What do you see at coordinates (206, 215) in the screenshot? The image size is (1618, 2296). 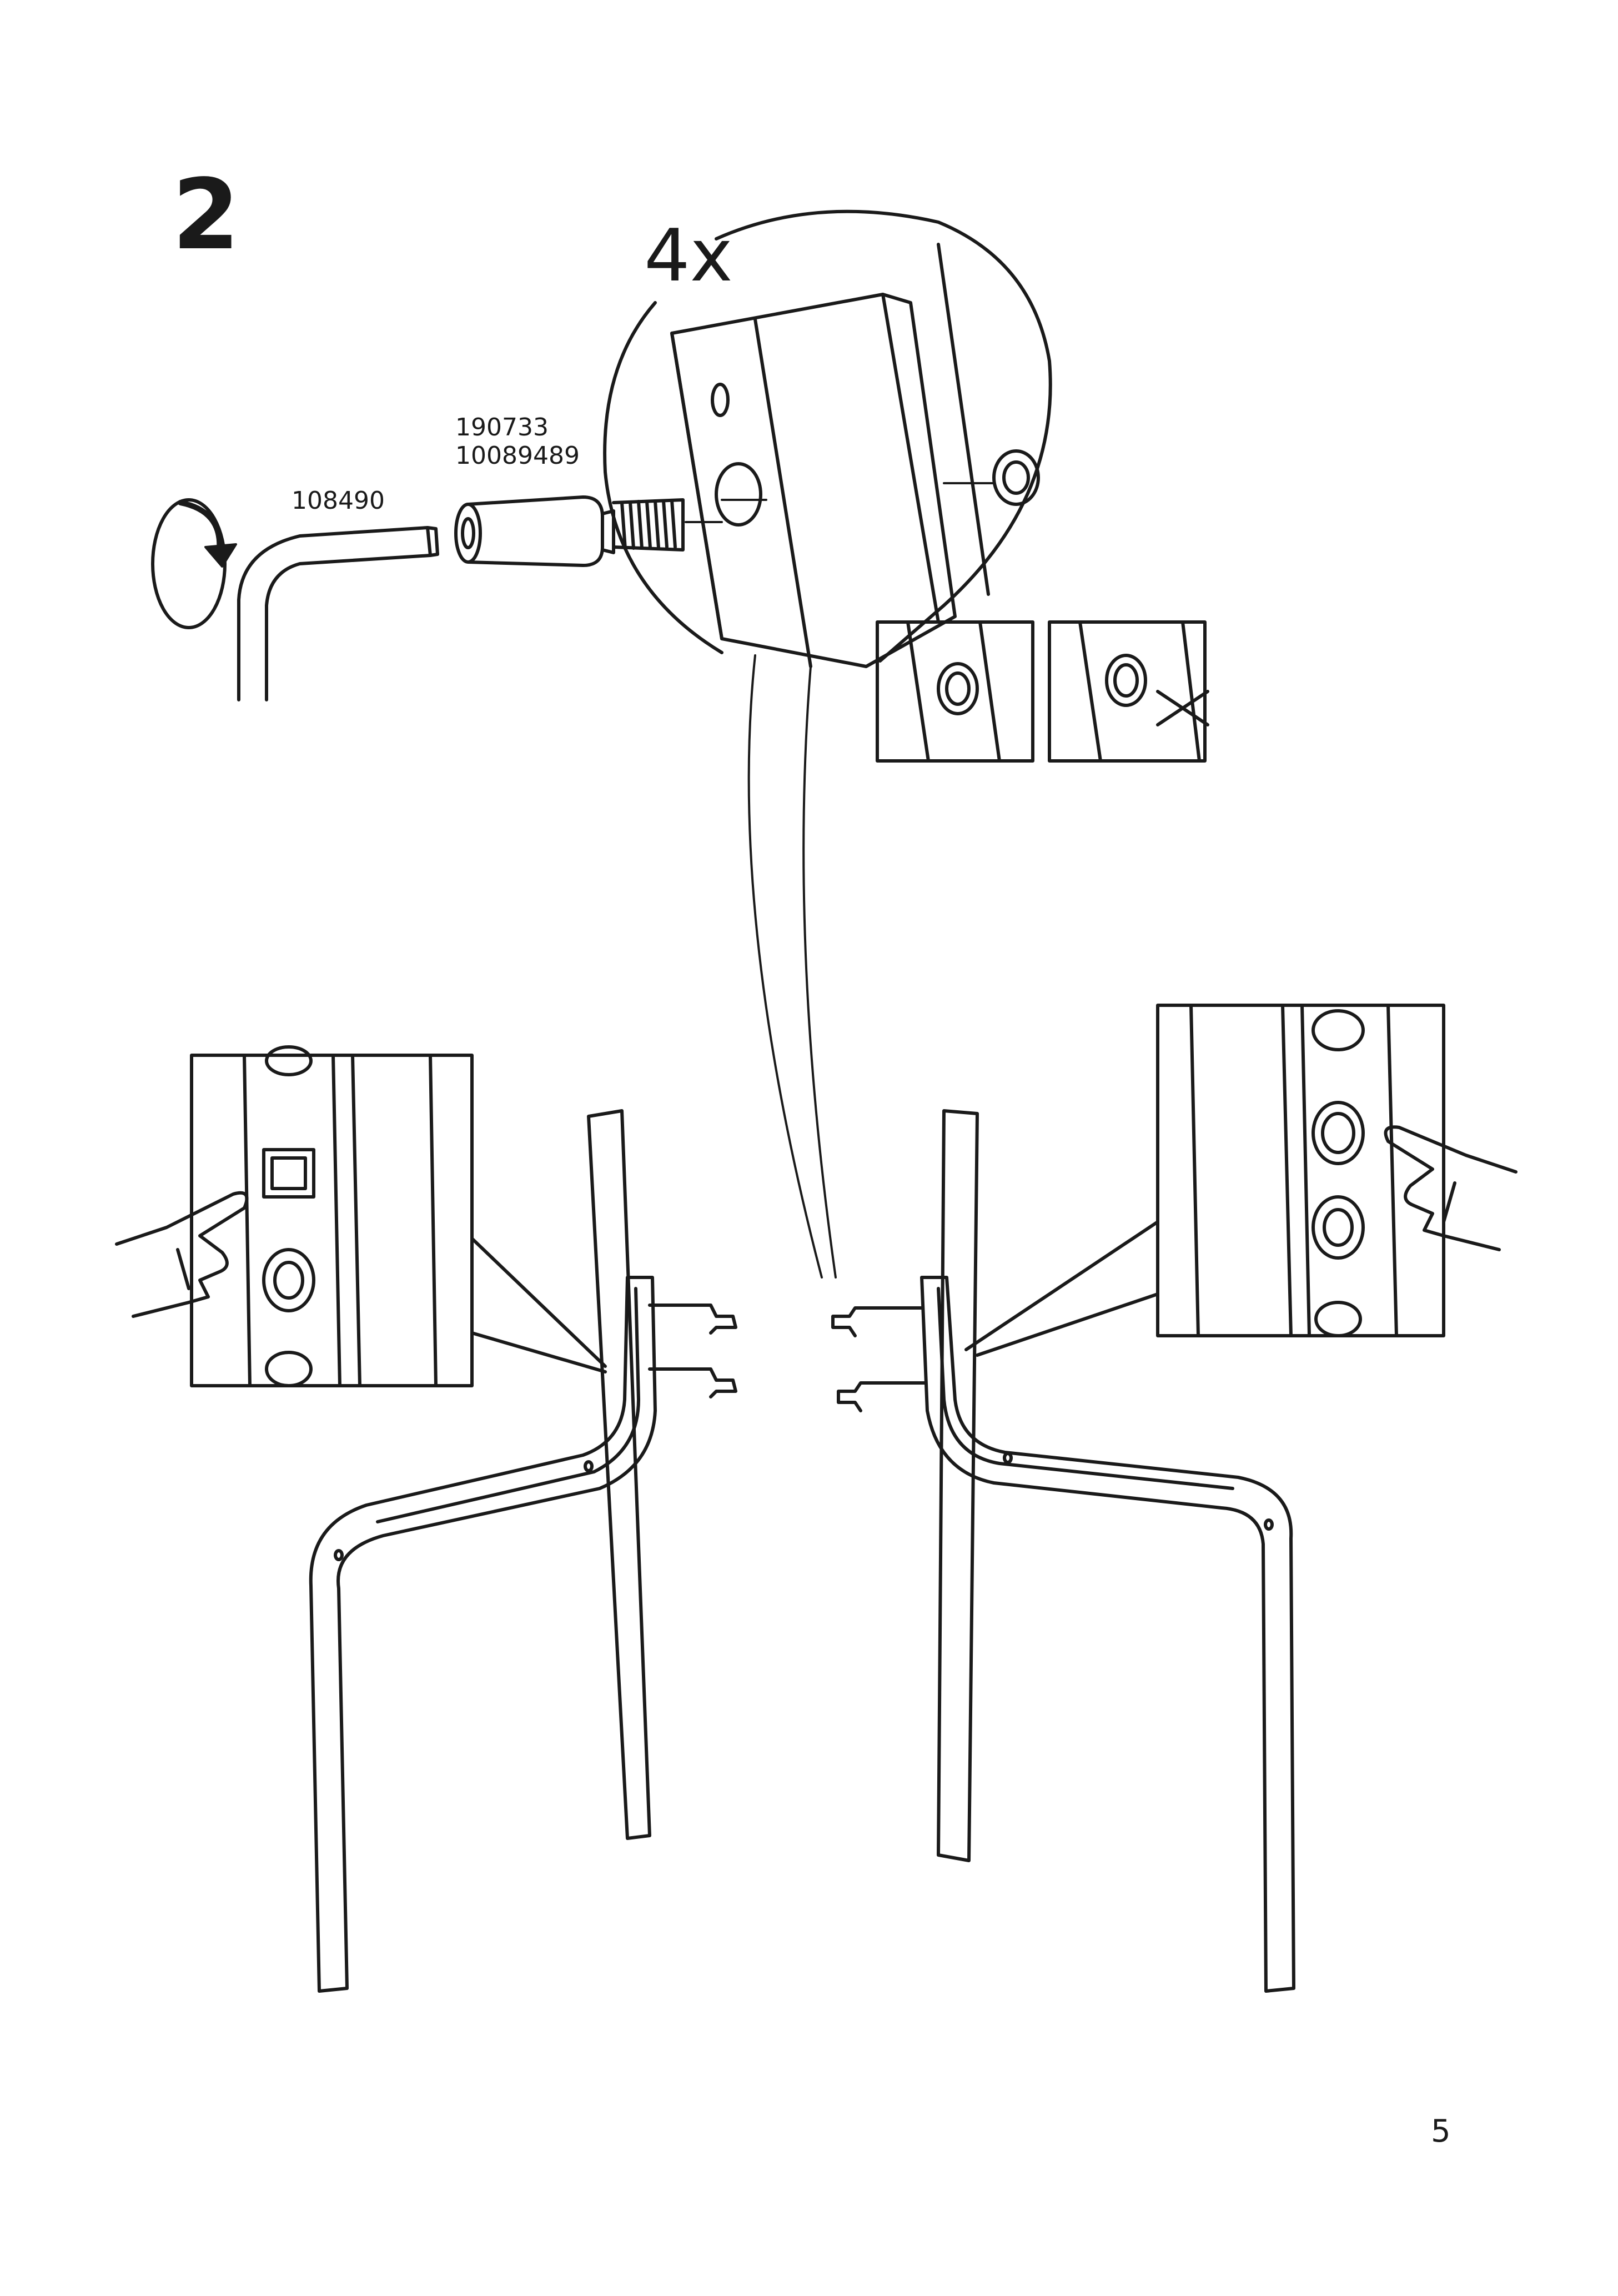 I see `step-number: 2` at bounding box center [206, 215].